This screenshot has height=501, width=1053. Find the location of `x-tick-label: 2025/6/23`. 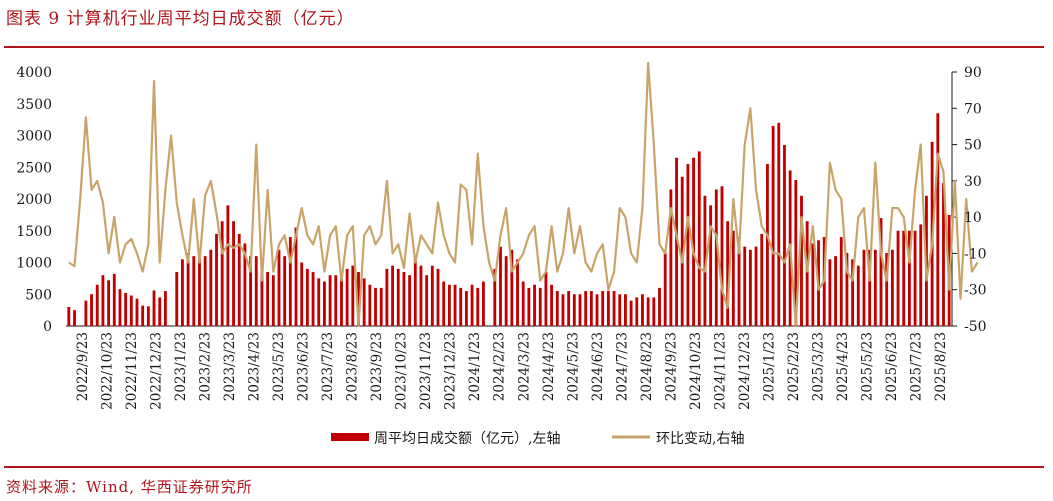

x-tick-label: 2025/6/23 is located at coordinates (892, 366).